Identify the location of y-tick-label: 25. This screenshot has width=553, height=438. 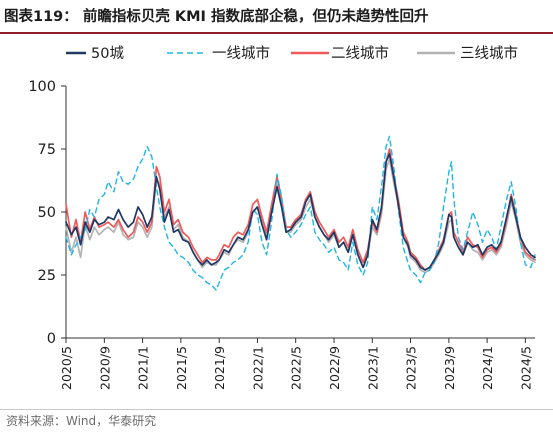
(47, 276).